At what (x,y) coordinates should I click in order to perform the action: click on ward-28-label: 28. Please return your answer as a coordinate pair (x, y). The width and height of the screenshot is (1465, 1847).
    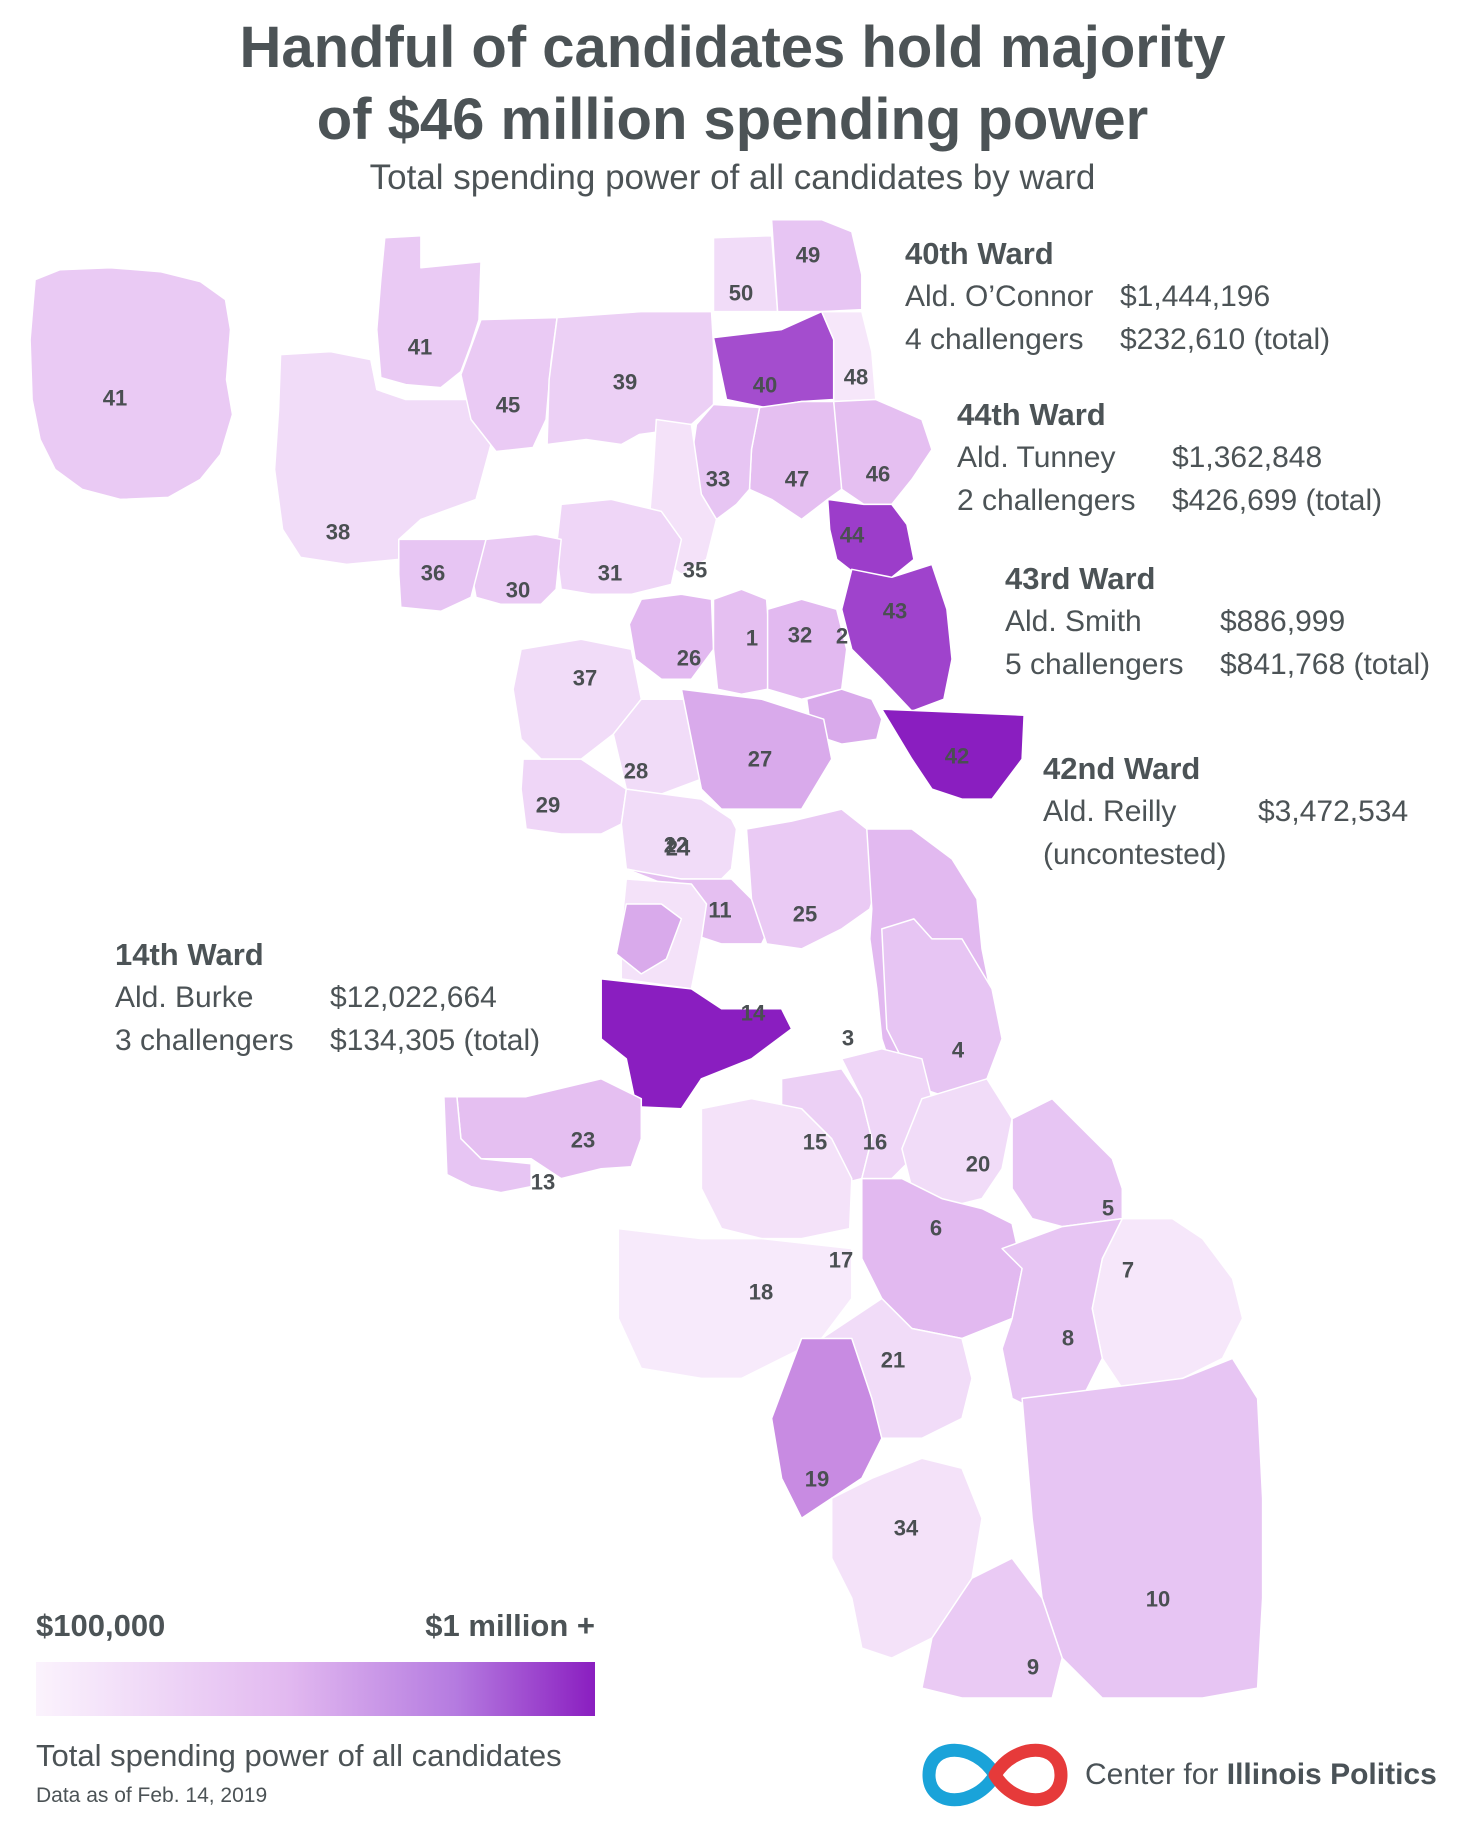
    Looking at the image, I should click on (636, 771).